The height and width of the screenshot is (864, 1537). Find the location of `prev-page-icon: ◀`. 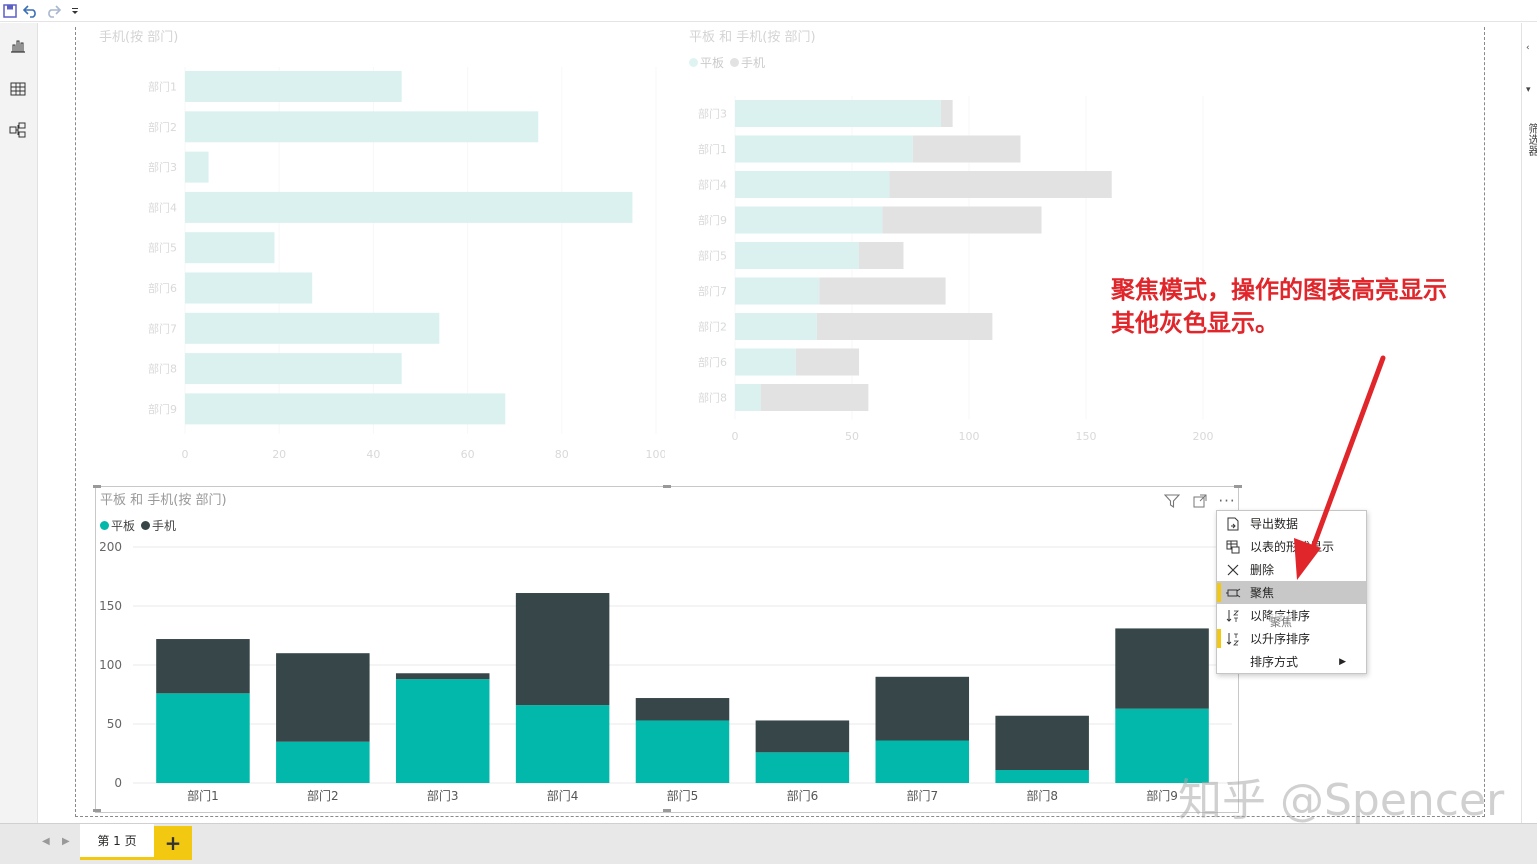

prev-page-icon: ◀ is located at coordinates (46, 841).